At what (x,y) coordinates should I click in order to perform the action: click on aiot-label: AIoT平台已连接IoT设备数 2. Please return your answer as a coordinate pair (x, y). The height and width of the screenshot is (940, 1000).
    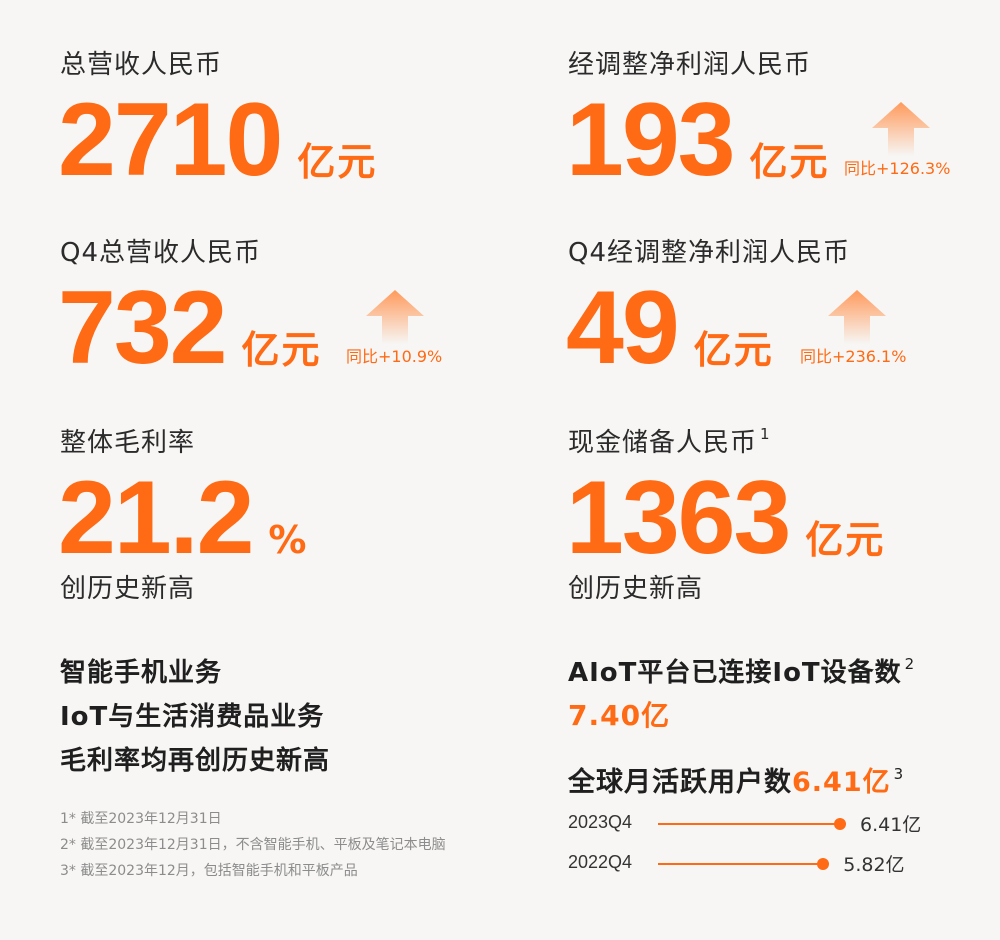
    Looking at the image, I should click on (741, 670).